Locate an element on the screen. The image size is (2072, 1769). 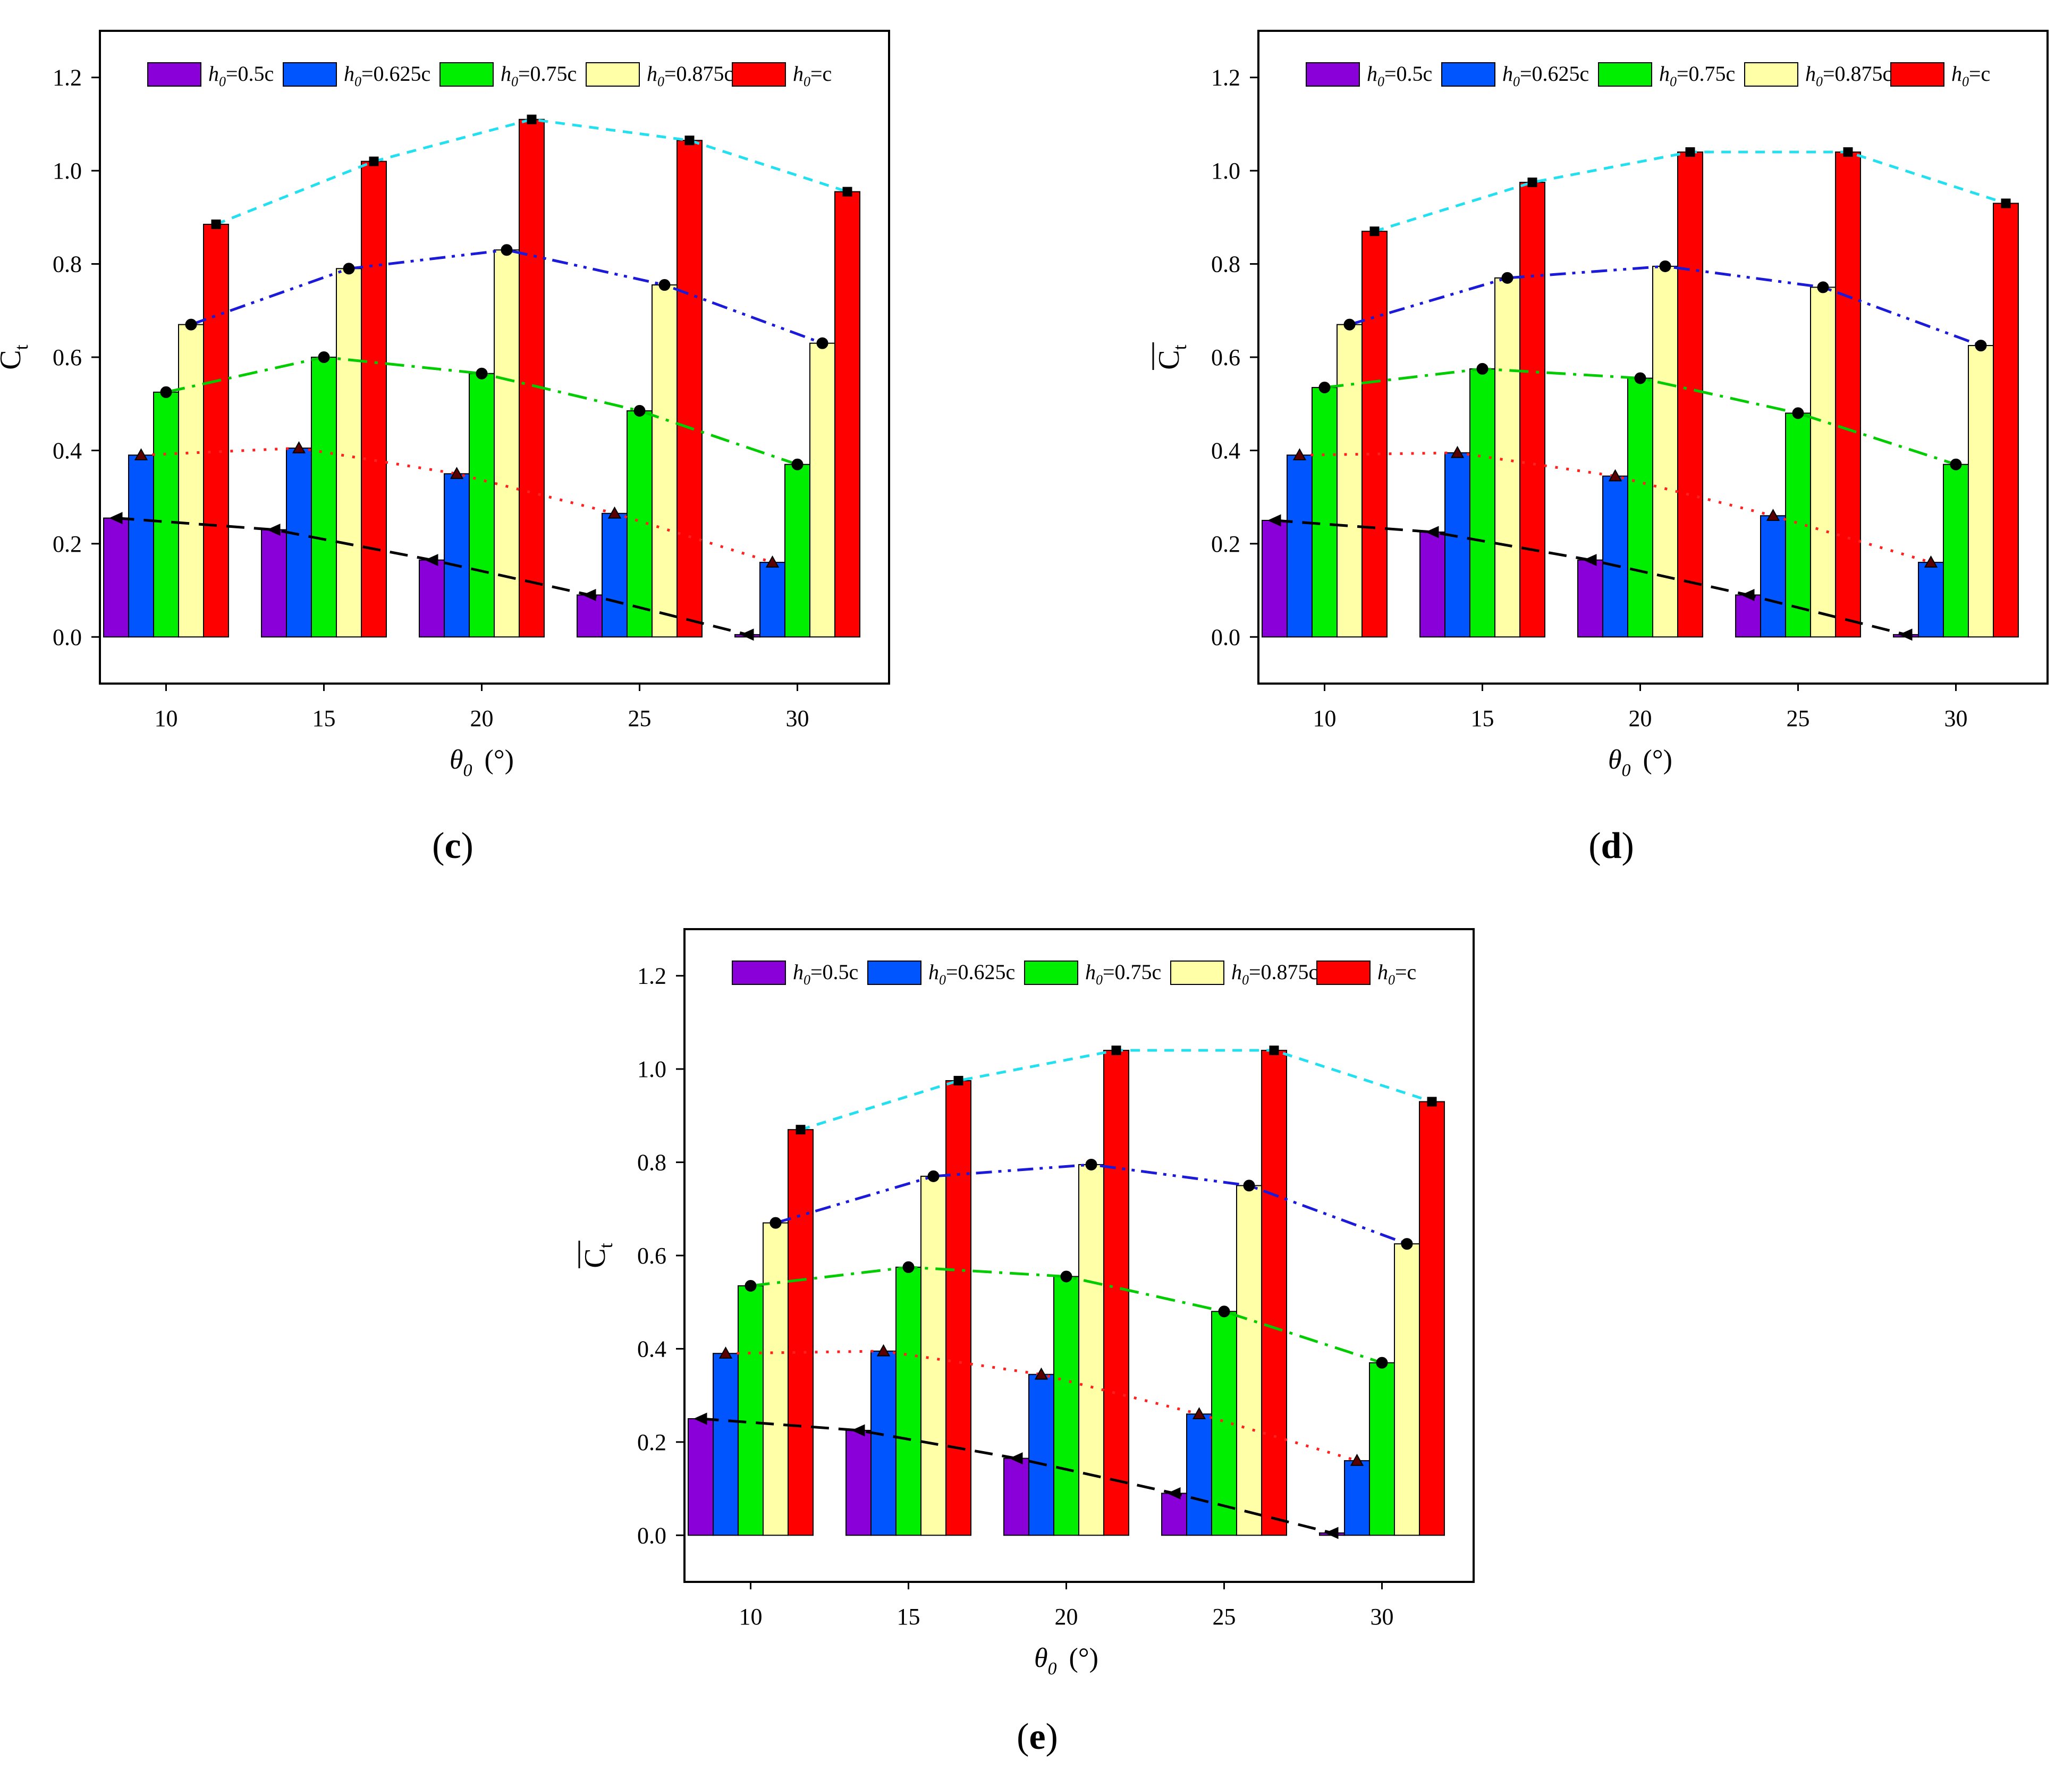
caption-c: (c) is located at coordinates (453, 846).